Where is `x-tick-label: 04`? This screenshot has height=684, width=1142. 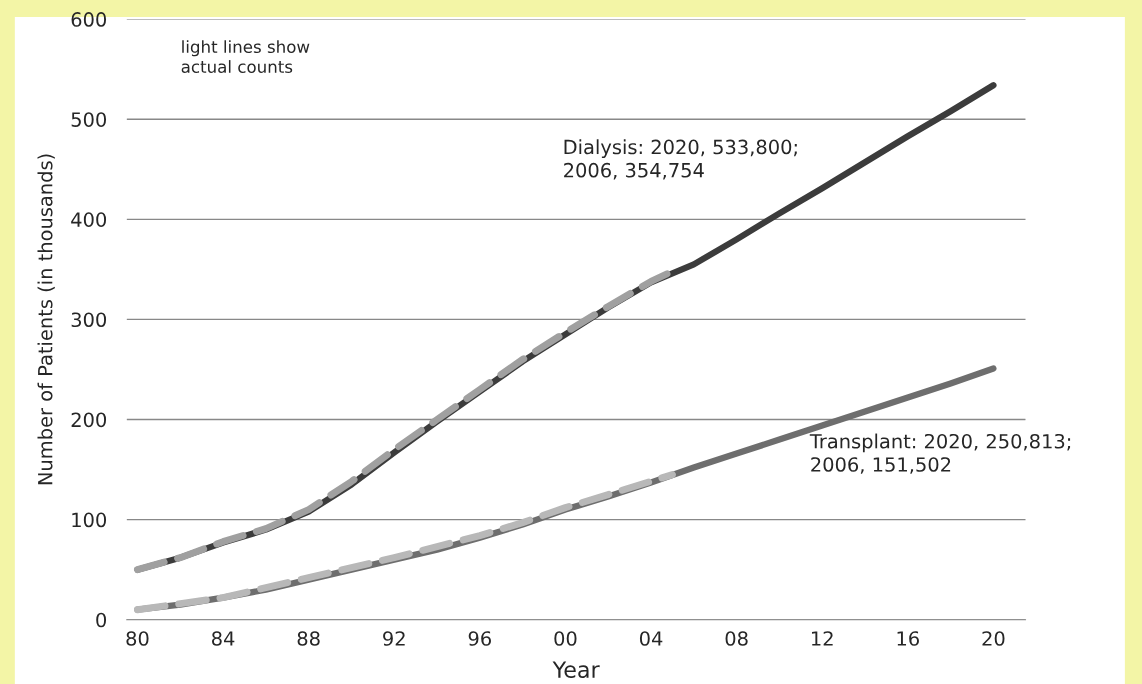 x-tick-label: 04 is located at coordinates (651, 638).